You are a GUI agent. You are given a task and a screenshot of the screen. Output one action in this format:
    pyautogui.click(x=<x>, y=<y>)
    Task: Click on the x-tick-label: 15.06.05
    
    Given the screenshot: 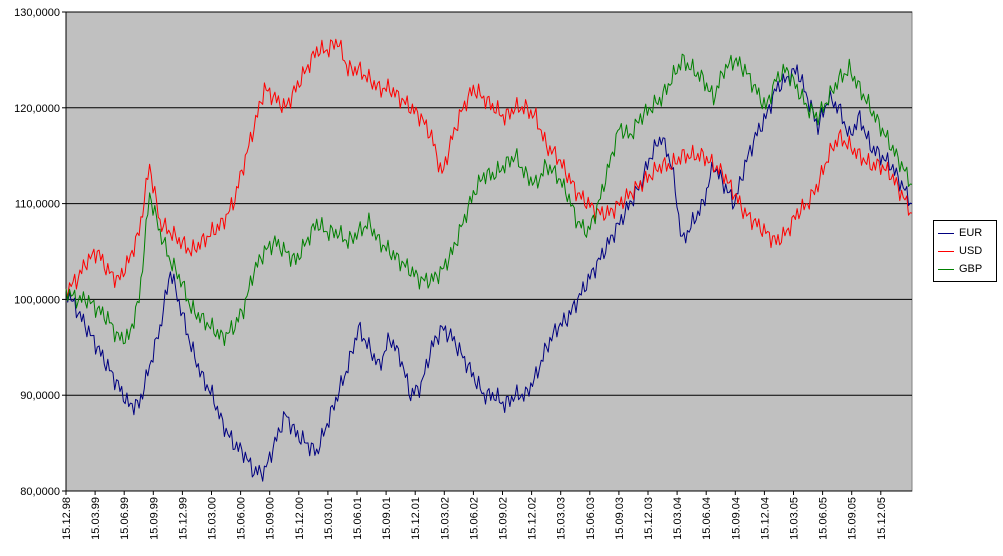 What is the action you would take?
    pyautogui.click(x=824, y=518)
    